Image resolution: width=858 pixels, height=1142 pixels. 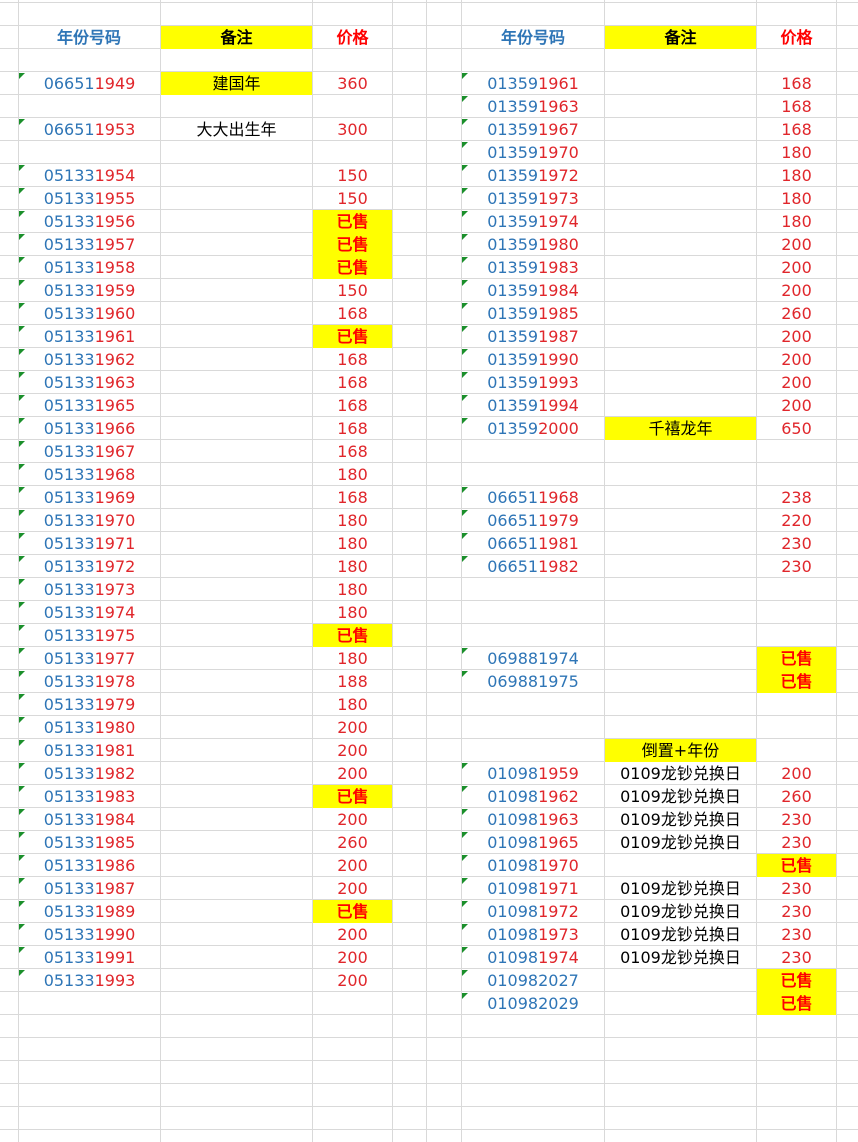 What do you see at coordinates (89, 405) in the screenshot?
I see `serial-number-cell: 051331965` at bounding box center [89, 405].